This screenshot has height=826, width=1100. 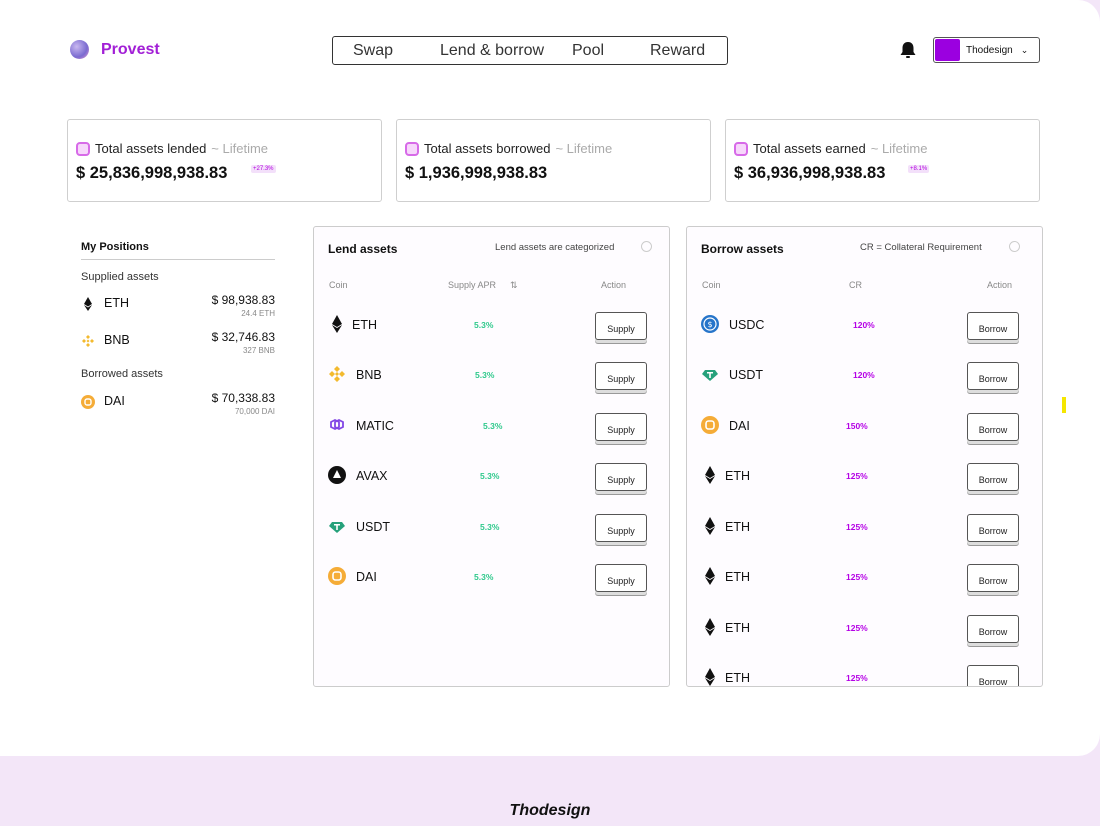 What do you see at coordinates (337, 424) in the screenshot?
I see `matic-icon` at bounding box center [337, 424].